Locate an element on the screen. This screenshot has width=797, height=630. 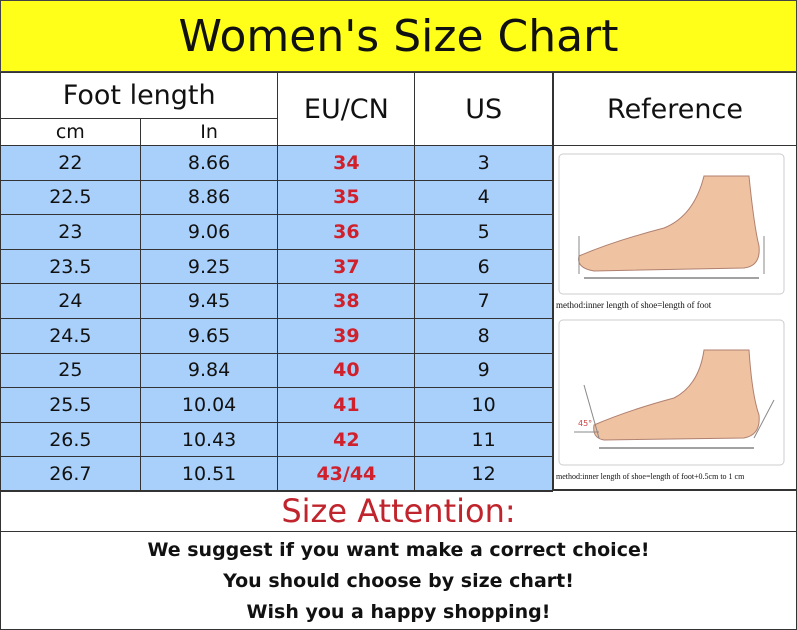
eu-cell: 34 is located at coordinates (346, 163).